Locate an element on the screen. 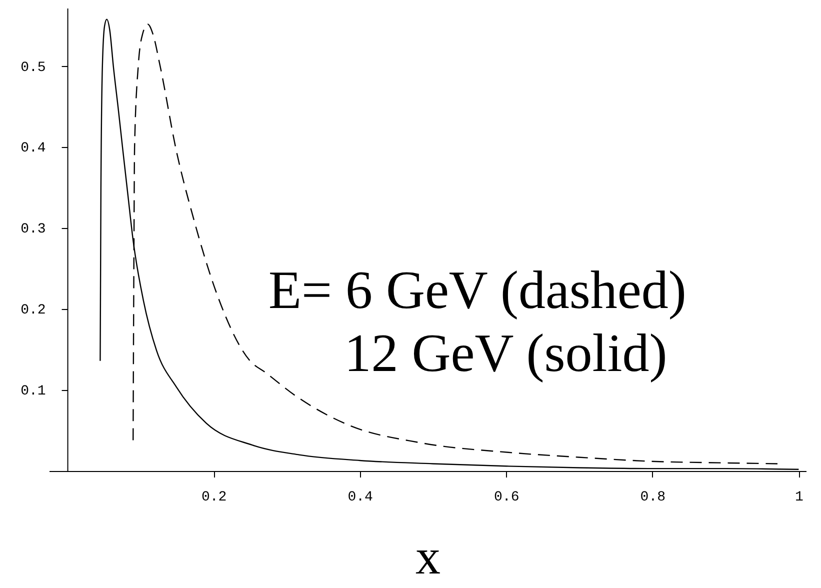  y-tick-label: 0.1 is located at coordinates (33, 392).